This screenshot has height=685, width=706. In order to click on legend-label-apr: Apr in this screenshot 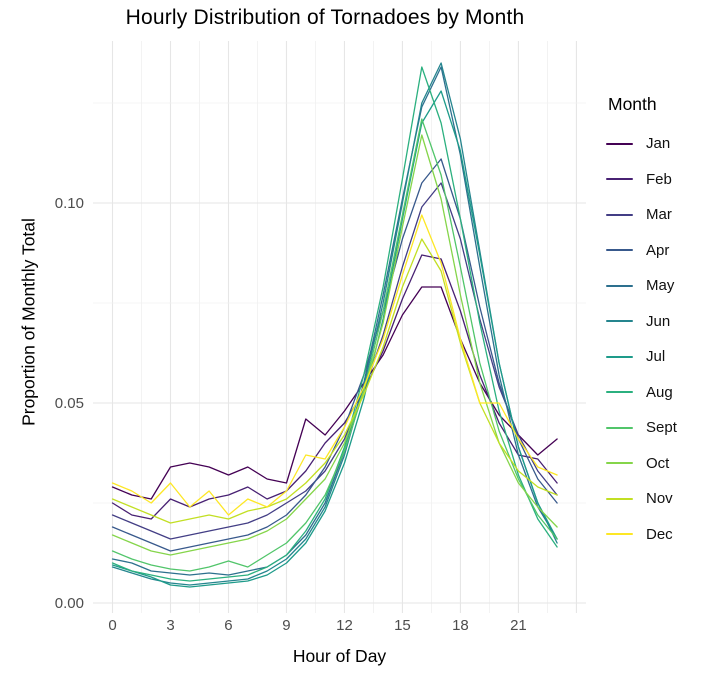, I will do `click(658, 250)`.